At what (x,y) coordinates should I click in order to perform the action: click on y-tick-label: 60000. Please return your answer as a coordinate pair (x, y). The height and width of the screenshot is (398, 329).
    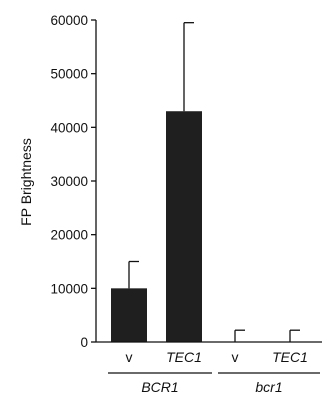
    Looking at the image, I should click on (69, 20).